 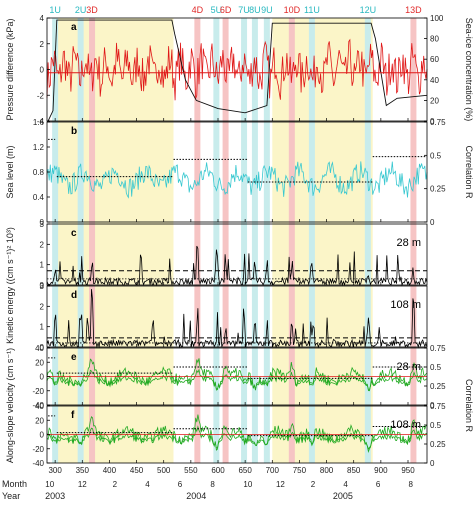 What do you see at coordinates (74, 295) in the screenshot?
I see `panel-letter: d` at bounding box center [74, 295].